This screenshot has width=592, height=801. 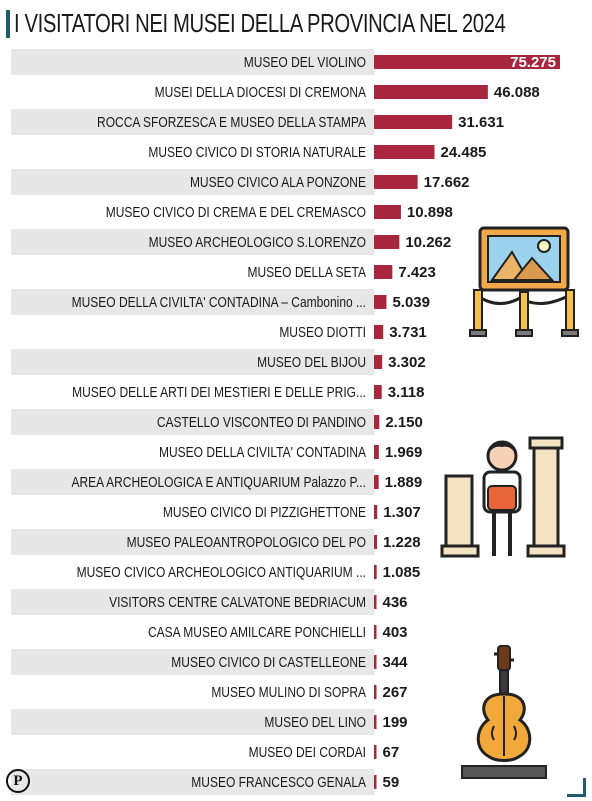 What do you see at coordinates (524, 281) in the screenshot?
I see `framed-painting-icon` at bounding box center [524, 281].